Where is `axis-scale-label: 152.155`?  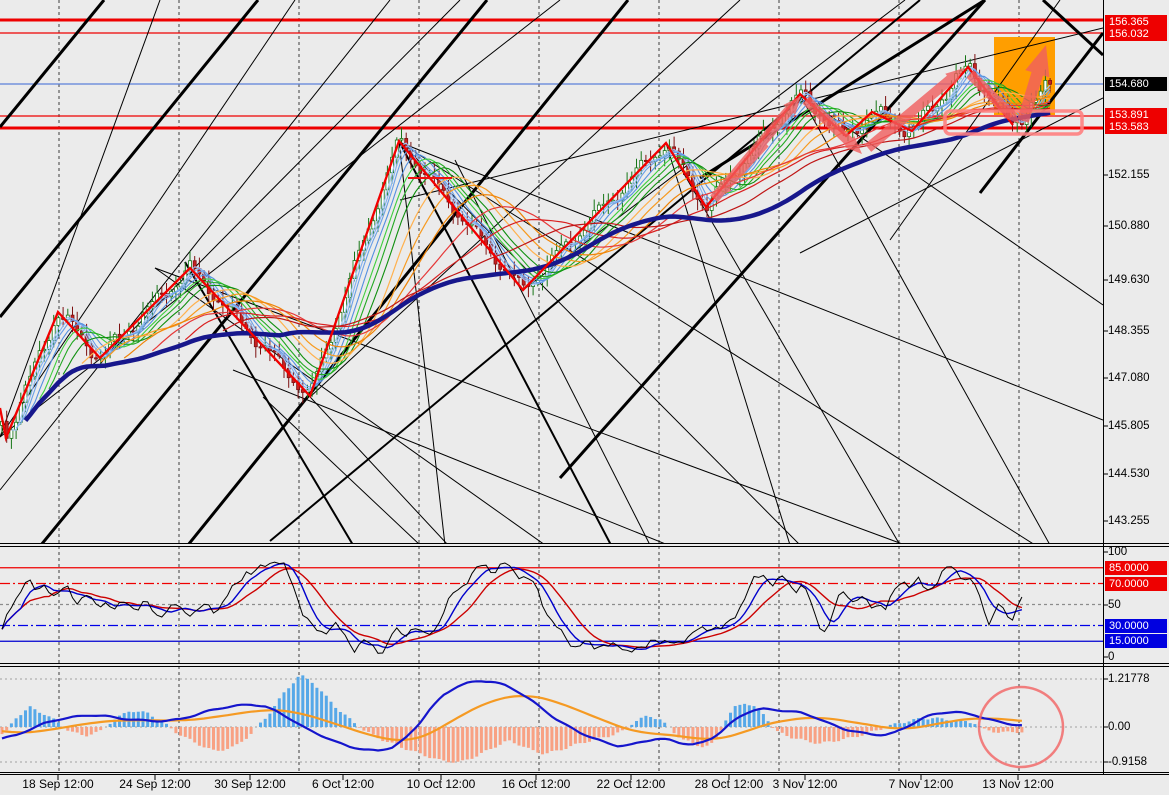 axis-scale-label: 152.155 is located at coordinates (1129, 175).